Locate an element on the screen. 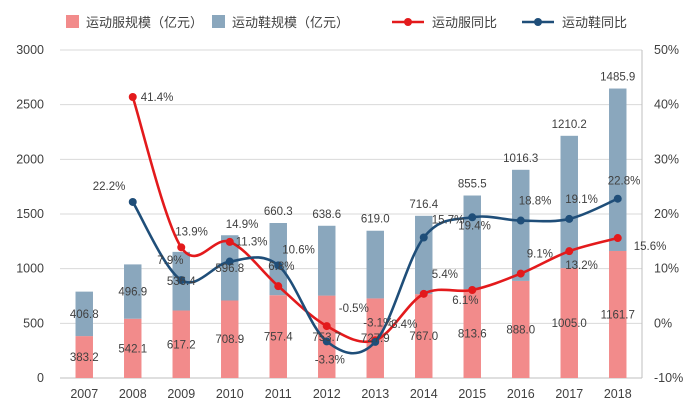 This screenshot has width=700, height=416. bar-footwear-label: 496.9 is located at coordinates (132, 293).